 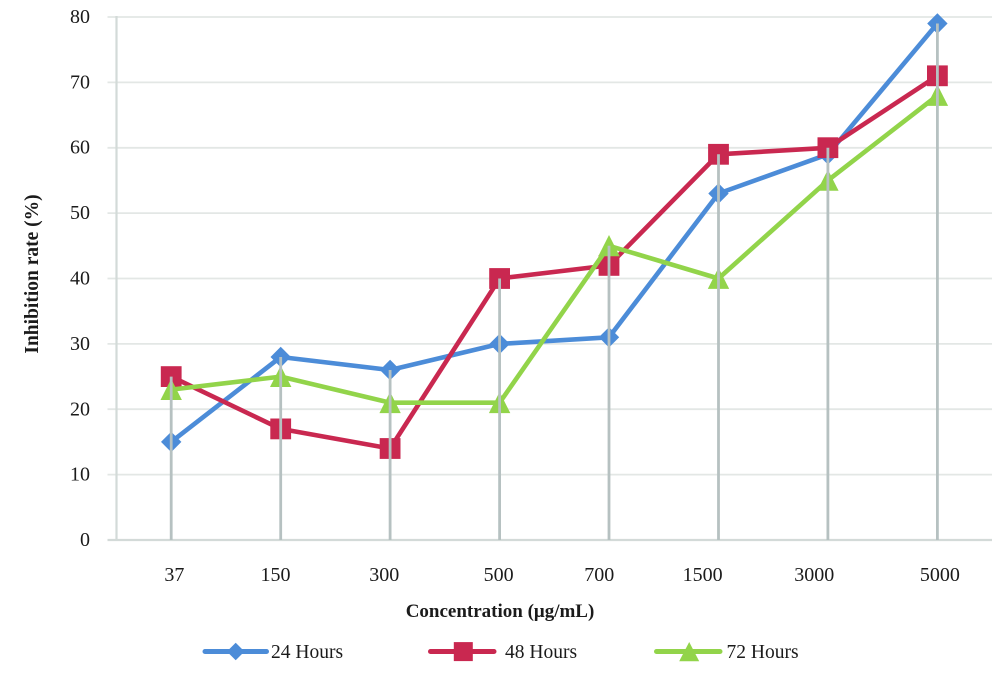 What do you see at coordinates (174, 575) in the screenshot?
I see `svg-text: 37` at bounding box center [174, 575].